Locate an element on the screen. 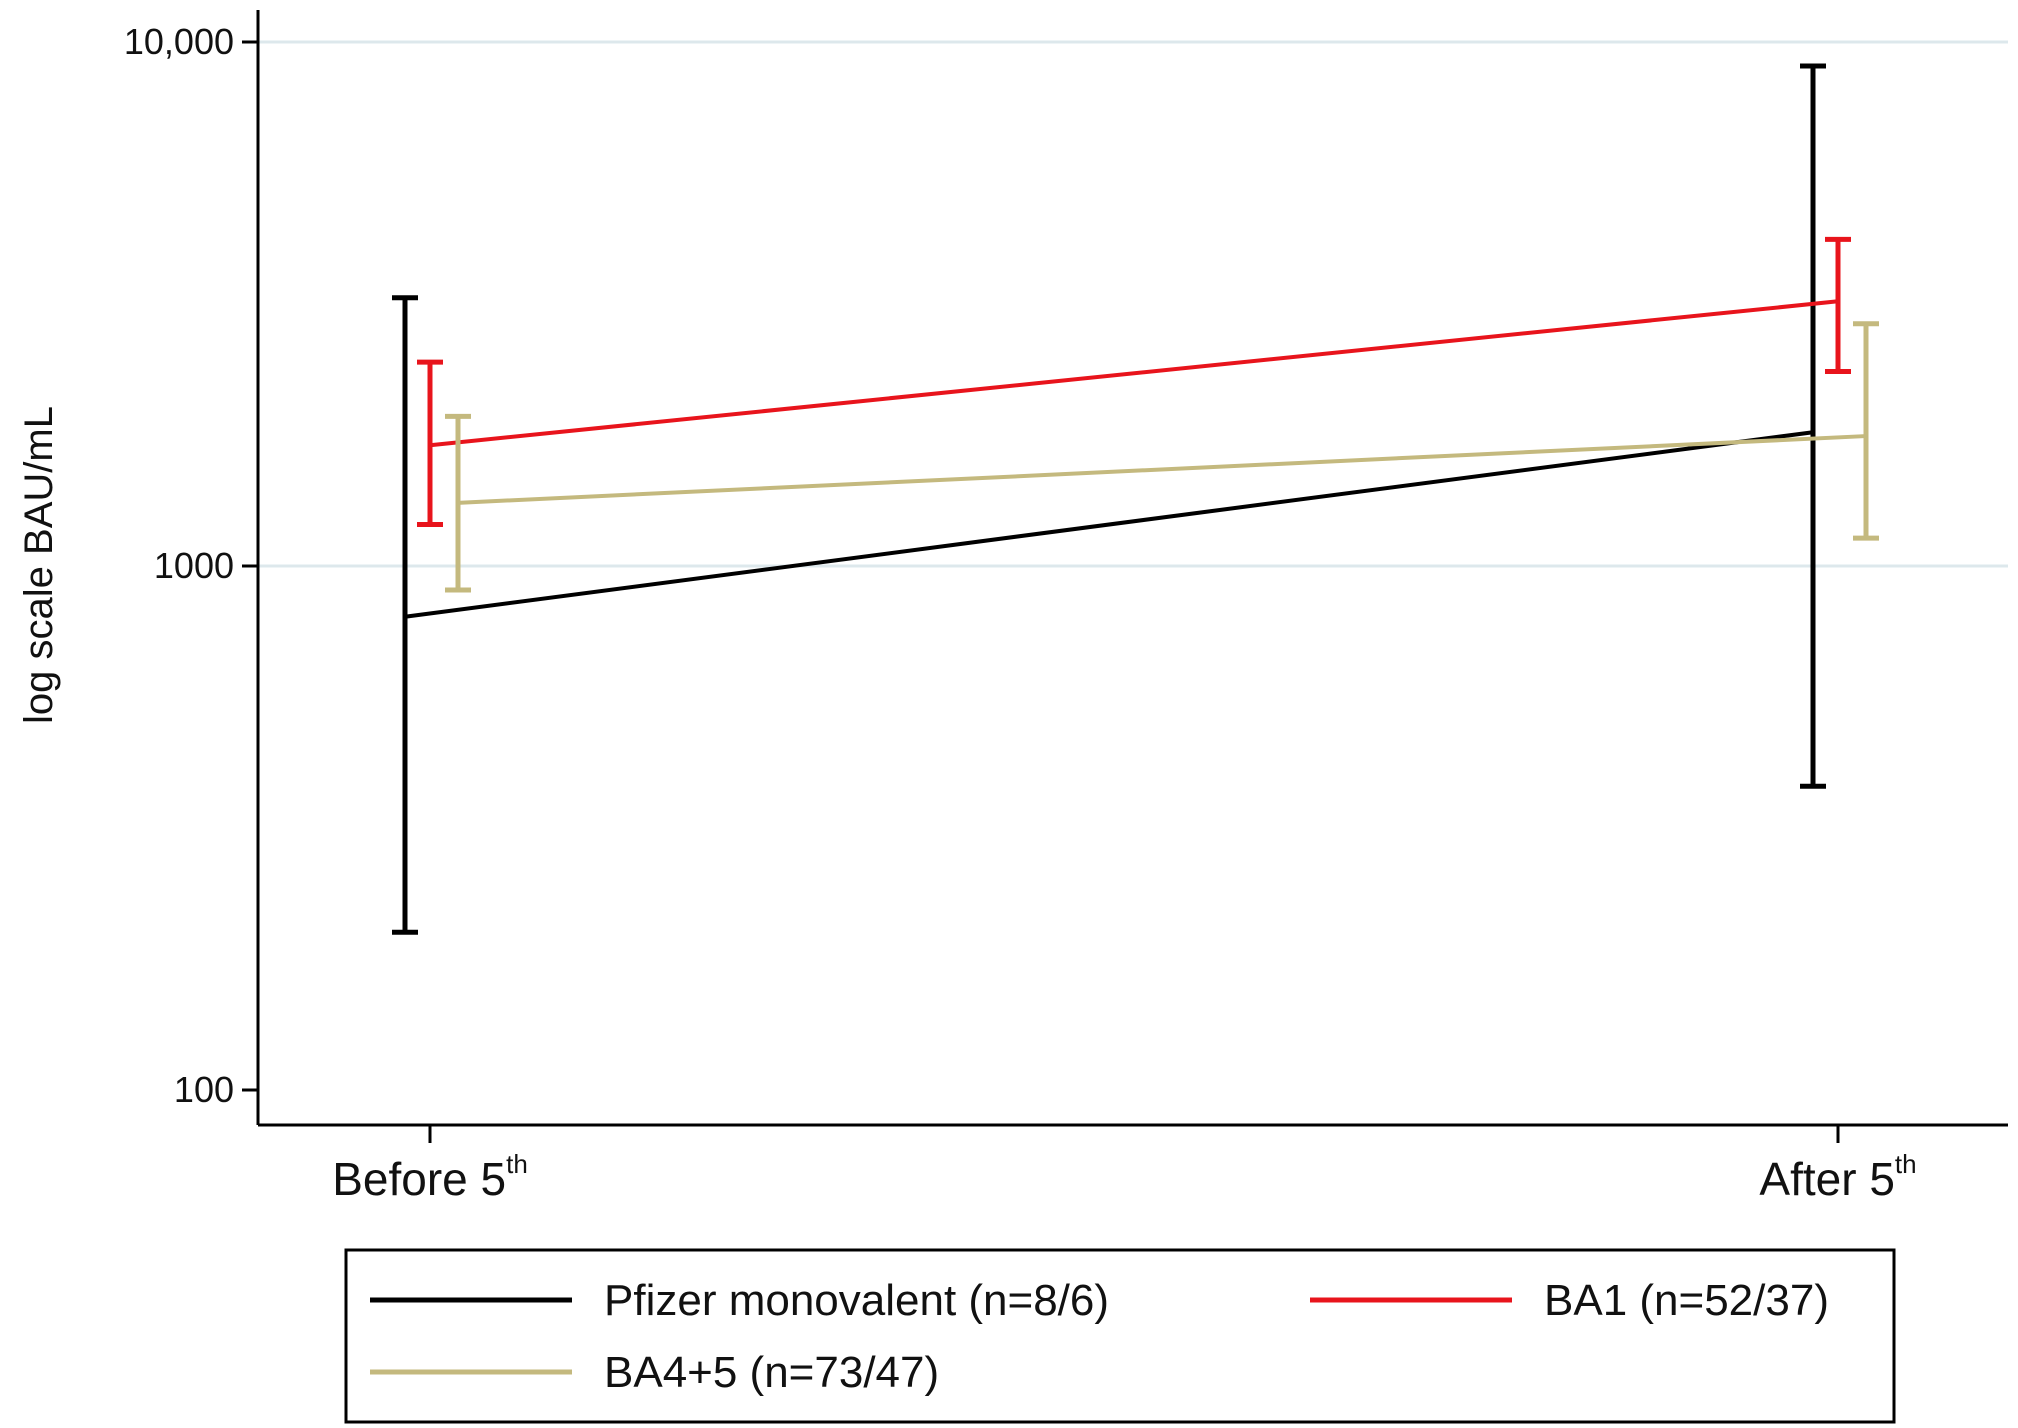  legend-item: BA4+5 (n=73/47) is located at coordinates (654, 1372).